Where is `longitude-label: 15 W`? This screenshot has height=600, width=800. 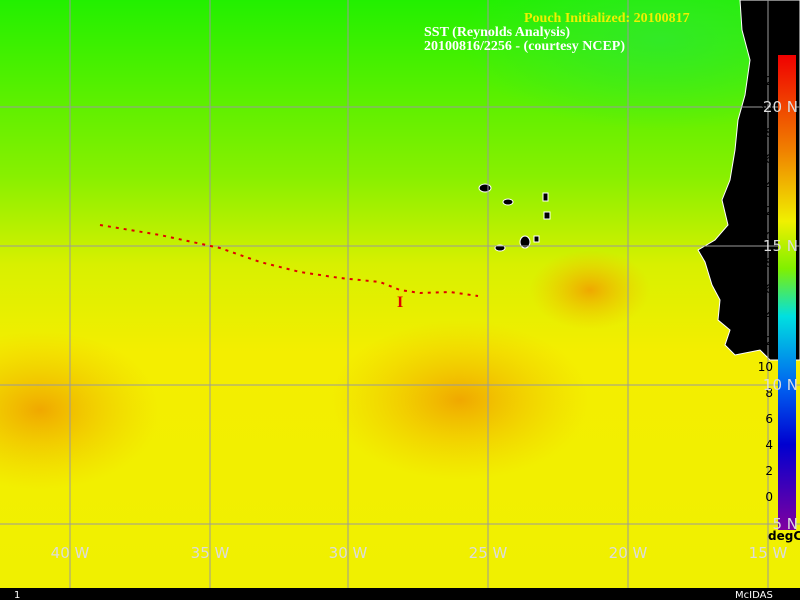 longitude-label: 15 W is located at coordinates (768, 553).